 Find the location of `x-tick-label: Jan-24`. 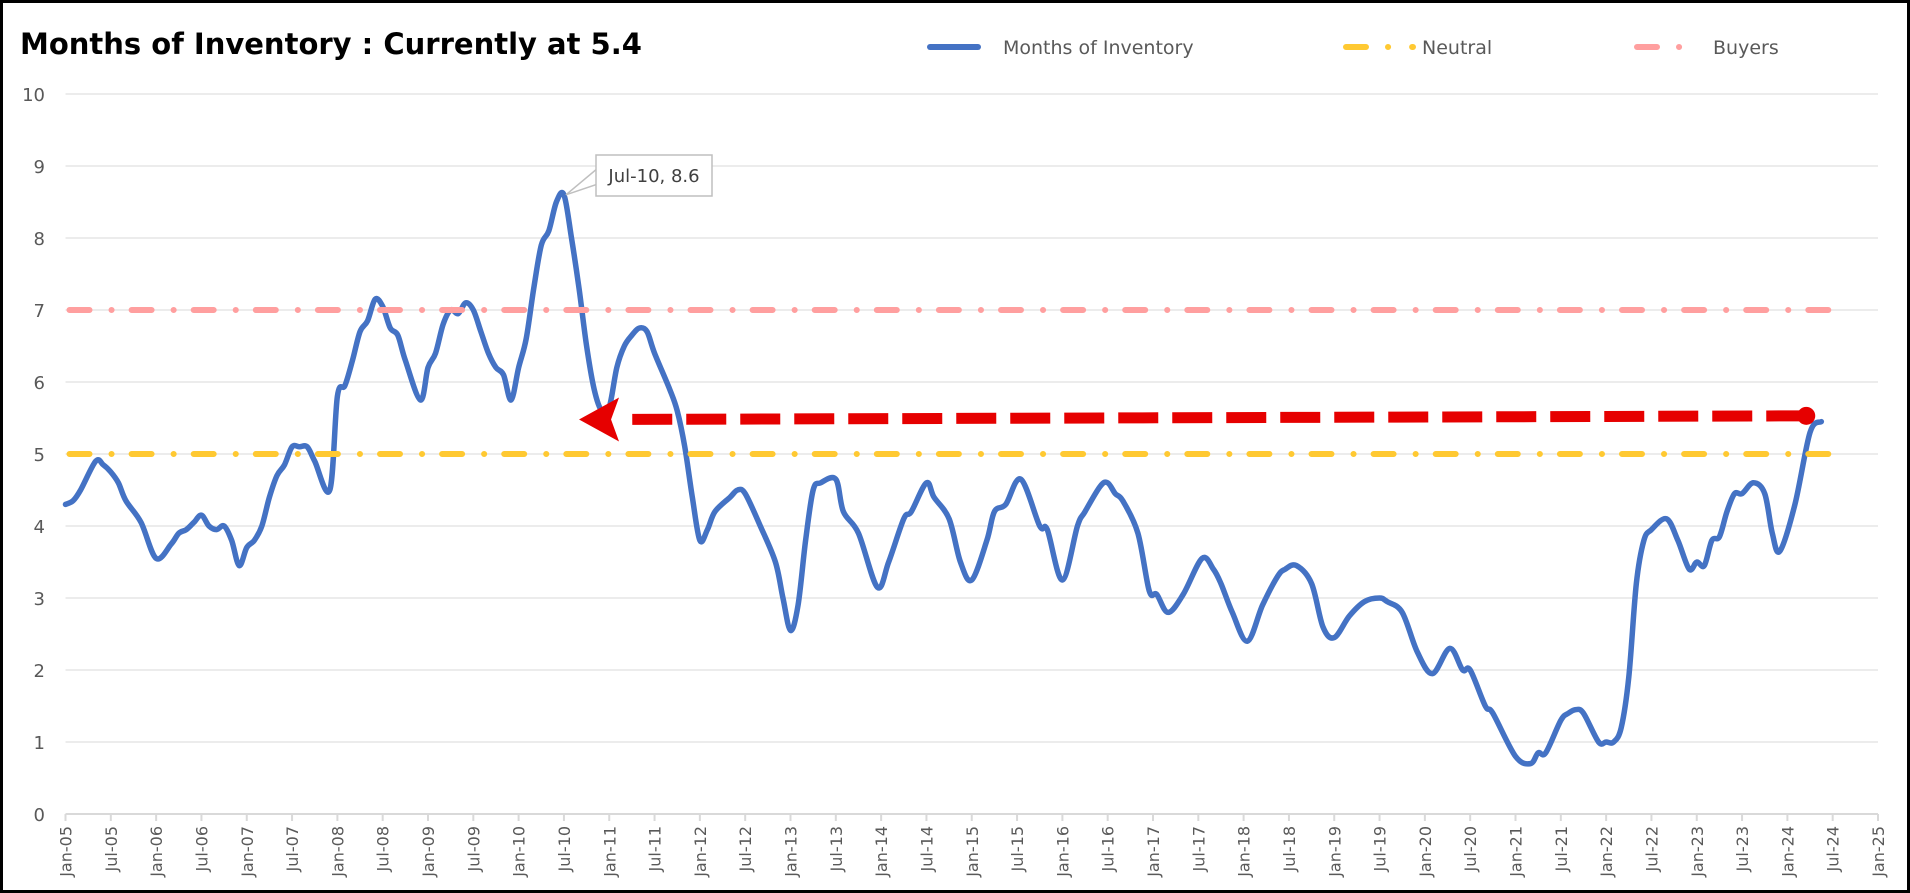

x-tick-label: Jan-24 is located at coordinates (1787, 852).